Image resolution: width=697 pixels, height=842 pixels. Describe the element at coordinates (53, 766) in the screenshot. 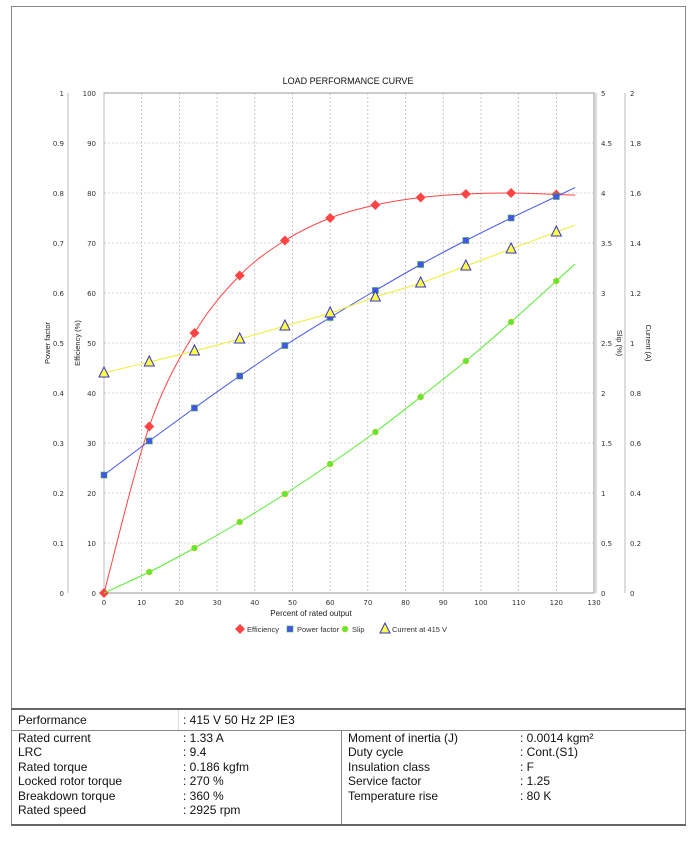

I see `spec-label: Rated torque` at that location.